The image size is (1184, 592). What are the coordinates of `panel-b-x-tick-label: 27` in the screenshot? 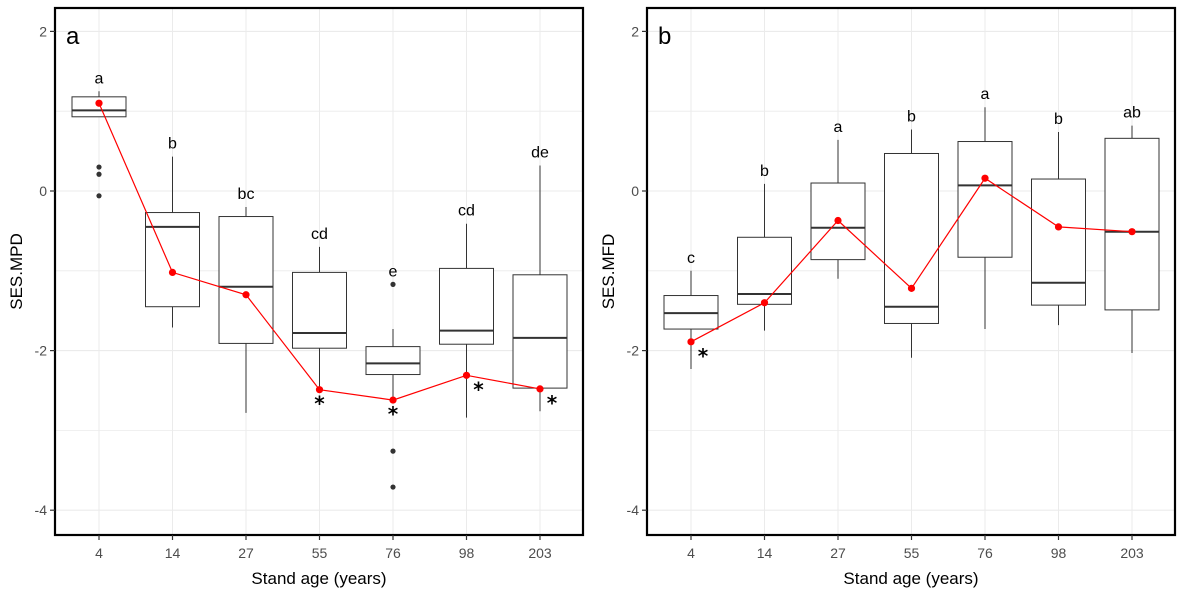 It's located at (838, 553).